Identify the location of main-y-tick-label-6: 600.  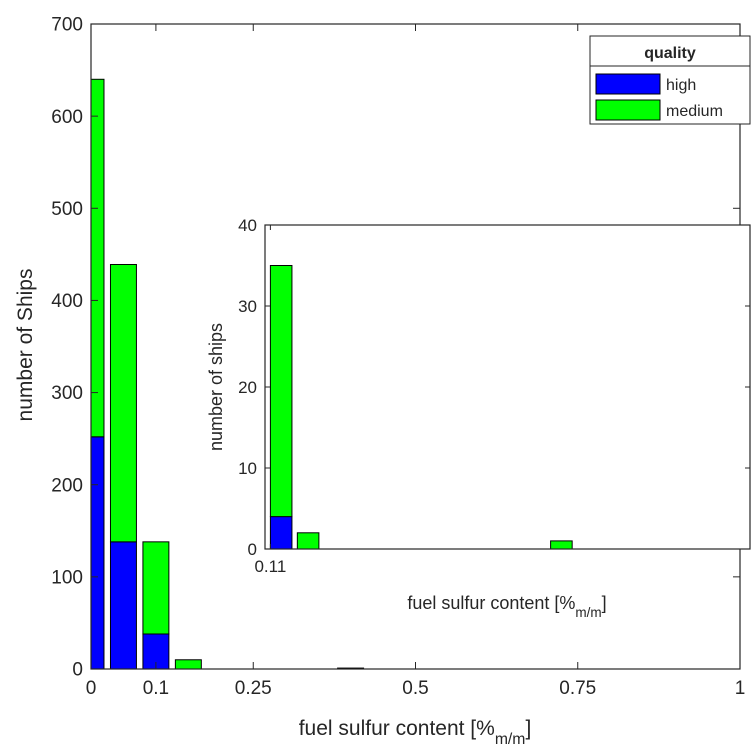
(67, 117).